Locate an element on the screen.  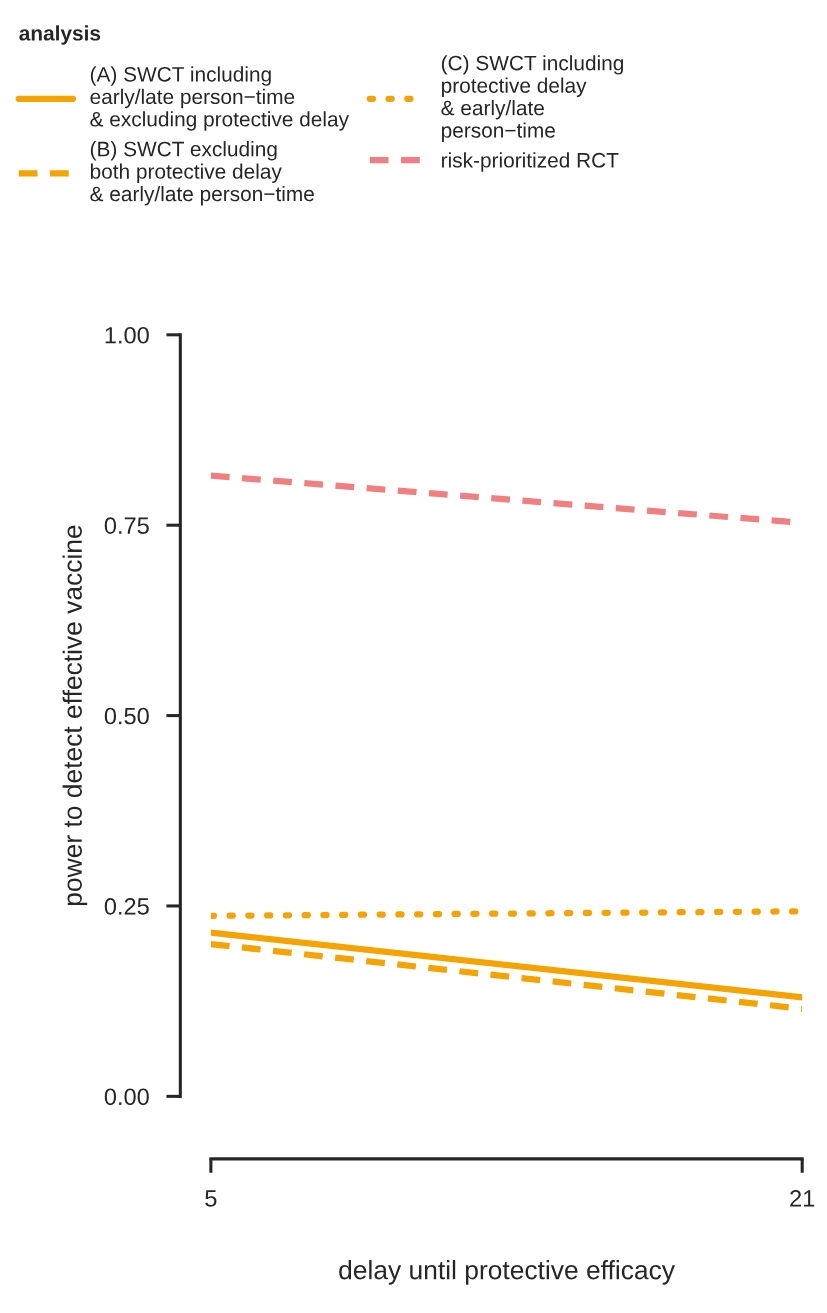
y-axis-title: power to detect effective vaccine is located at coordinates (75, 715).